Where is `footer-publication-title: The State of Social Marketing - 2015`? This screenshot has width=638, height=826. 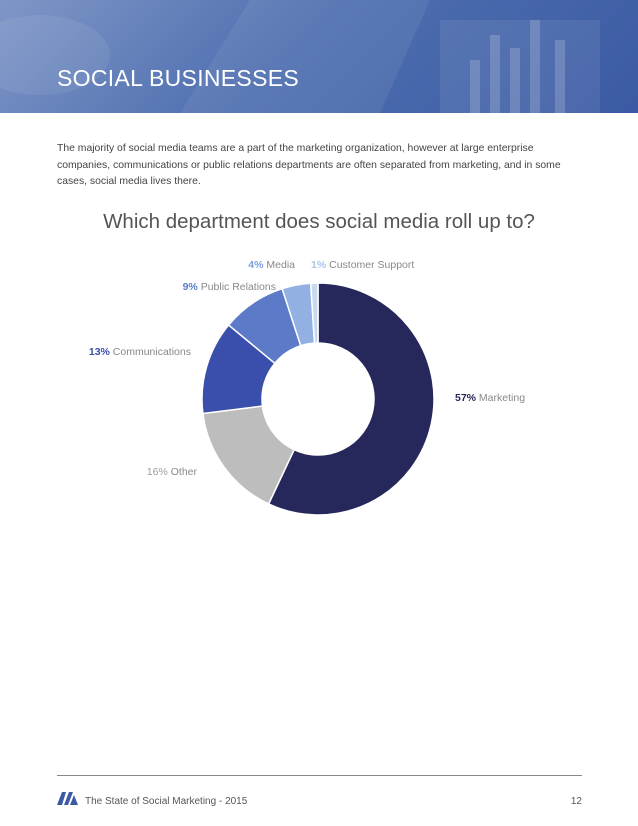
footer-publication-title: The State of Social Marketing - 2015 is located at coordinates (166, 801).